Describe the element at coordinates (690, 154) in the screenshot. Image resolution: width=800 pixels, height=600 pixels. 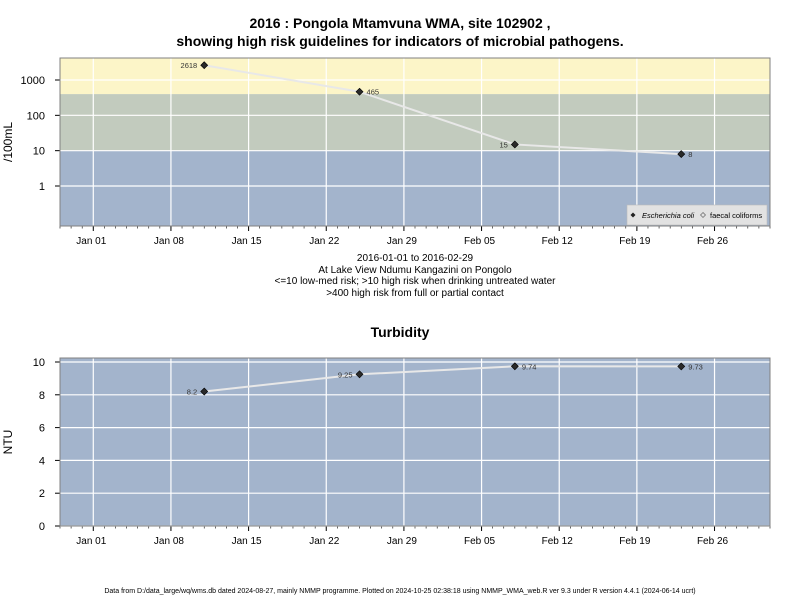
I see `data-label: 8` at that location.